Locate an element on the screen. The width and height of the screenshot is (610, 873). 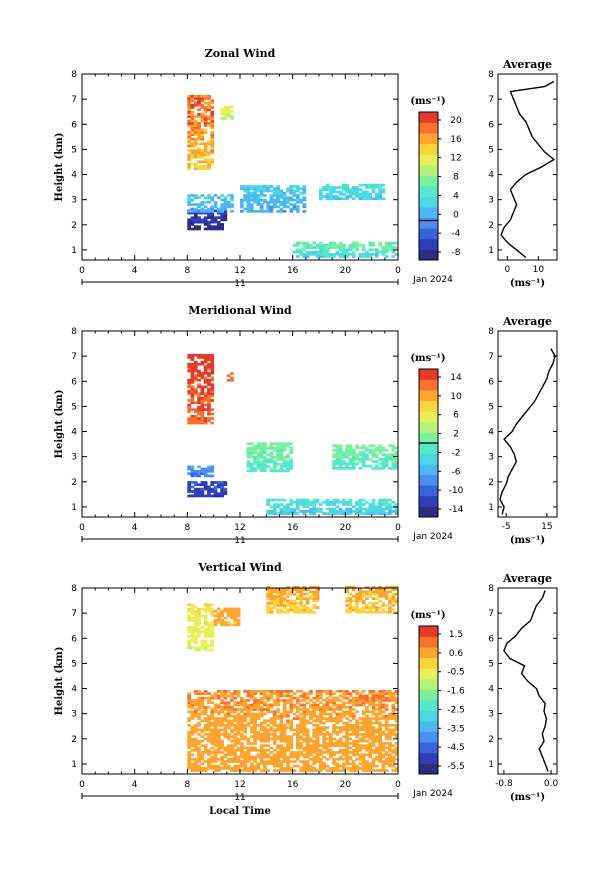
colorbar-label: 2 is located at coordinates (456, 435).